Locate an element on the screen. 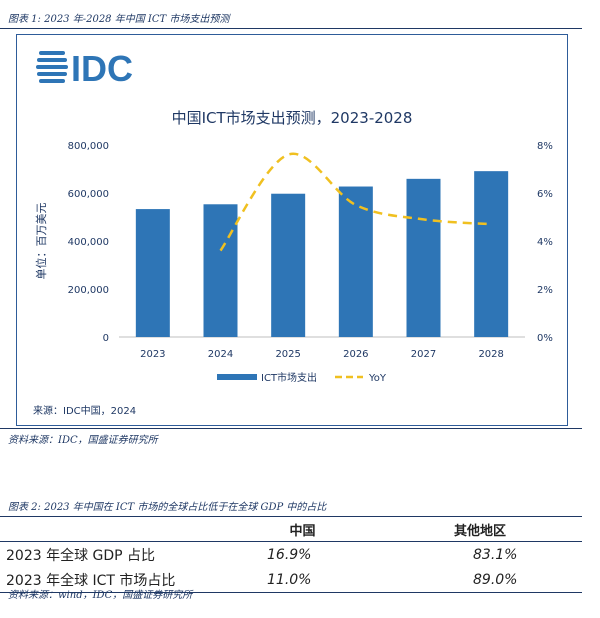 The image size is (600, 618). y-axis-label: 单位：百万美元 is located at coordinates (41, 241).